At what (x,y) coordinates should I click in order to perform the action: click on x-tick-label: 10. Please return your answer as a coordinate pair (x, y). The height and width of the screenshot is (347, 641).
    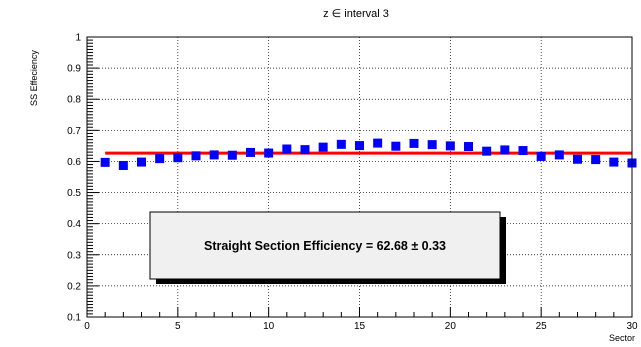
    Looking at the image, I should click on (269, 326).